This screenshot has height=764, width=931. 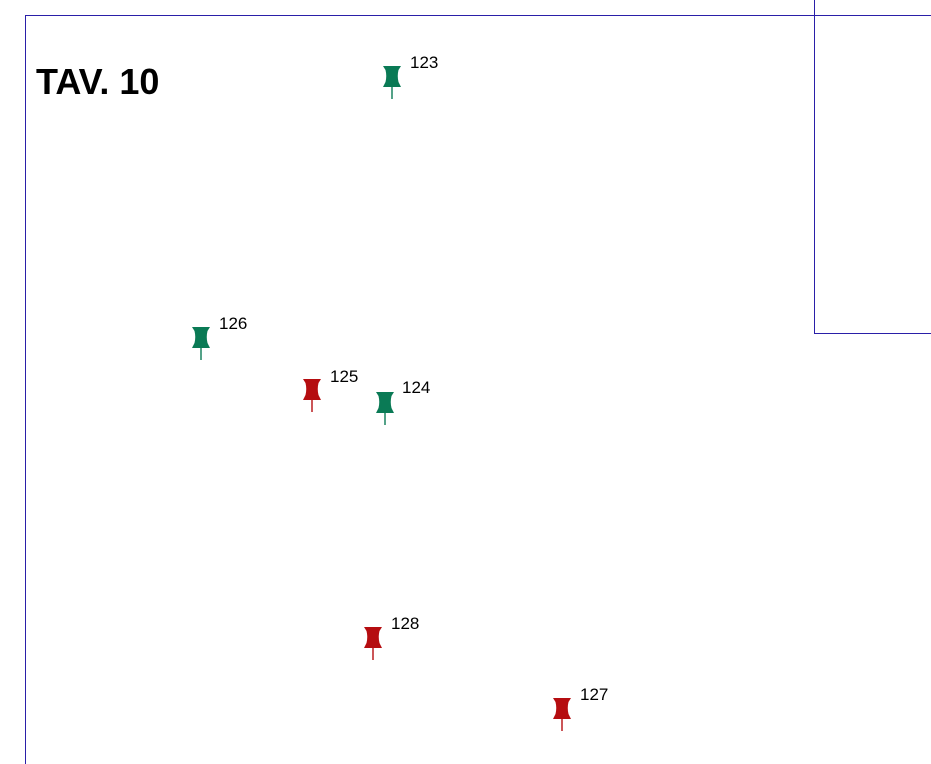 I want to click on marker-label-124: 124, so click(x=416, y=387).